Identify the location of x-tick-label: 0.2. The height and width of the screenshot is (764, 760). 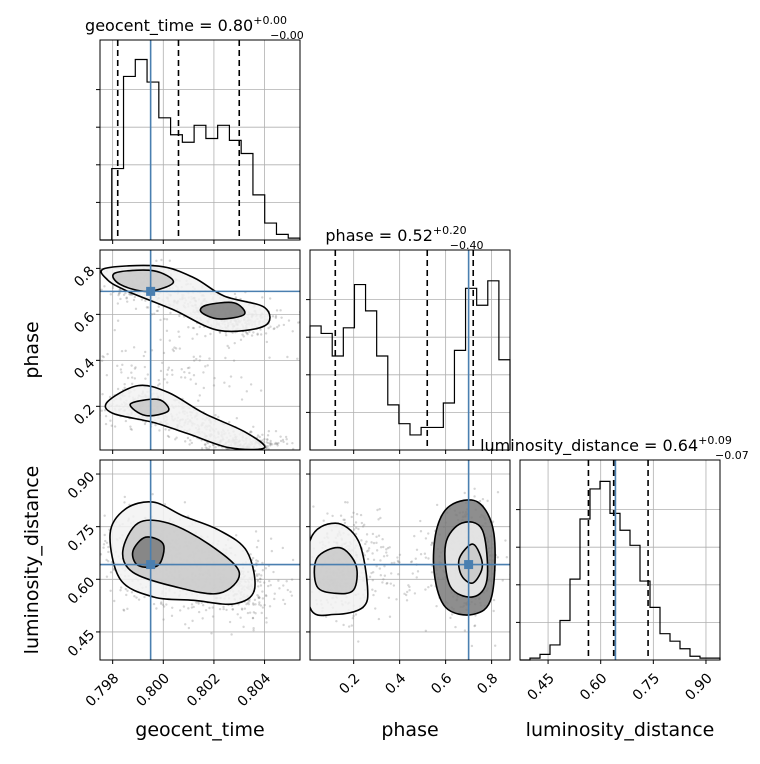
(349, 683).